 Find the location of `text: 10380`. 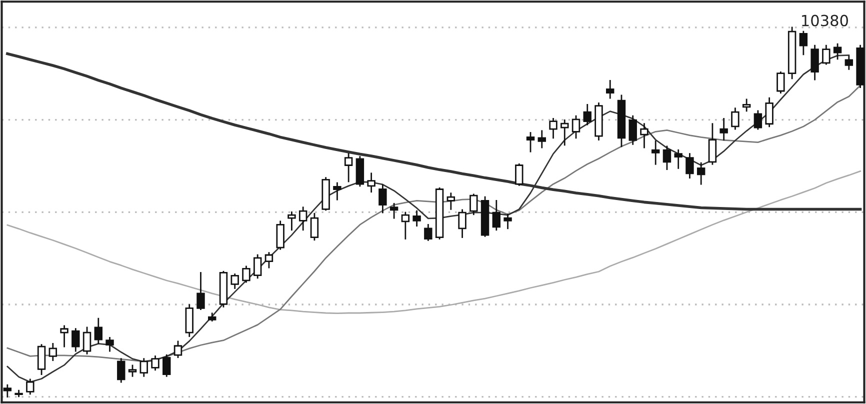

text: 10380 is located at coordinates (825, 20).